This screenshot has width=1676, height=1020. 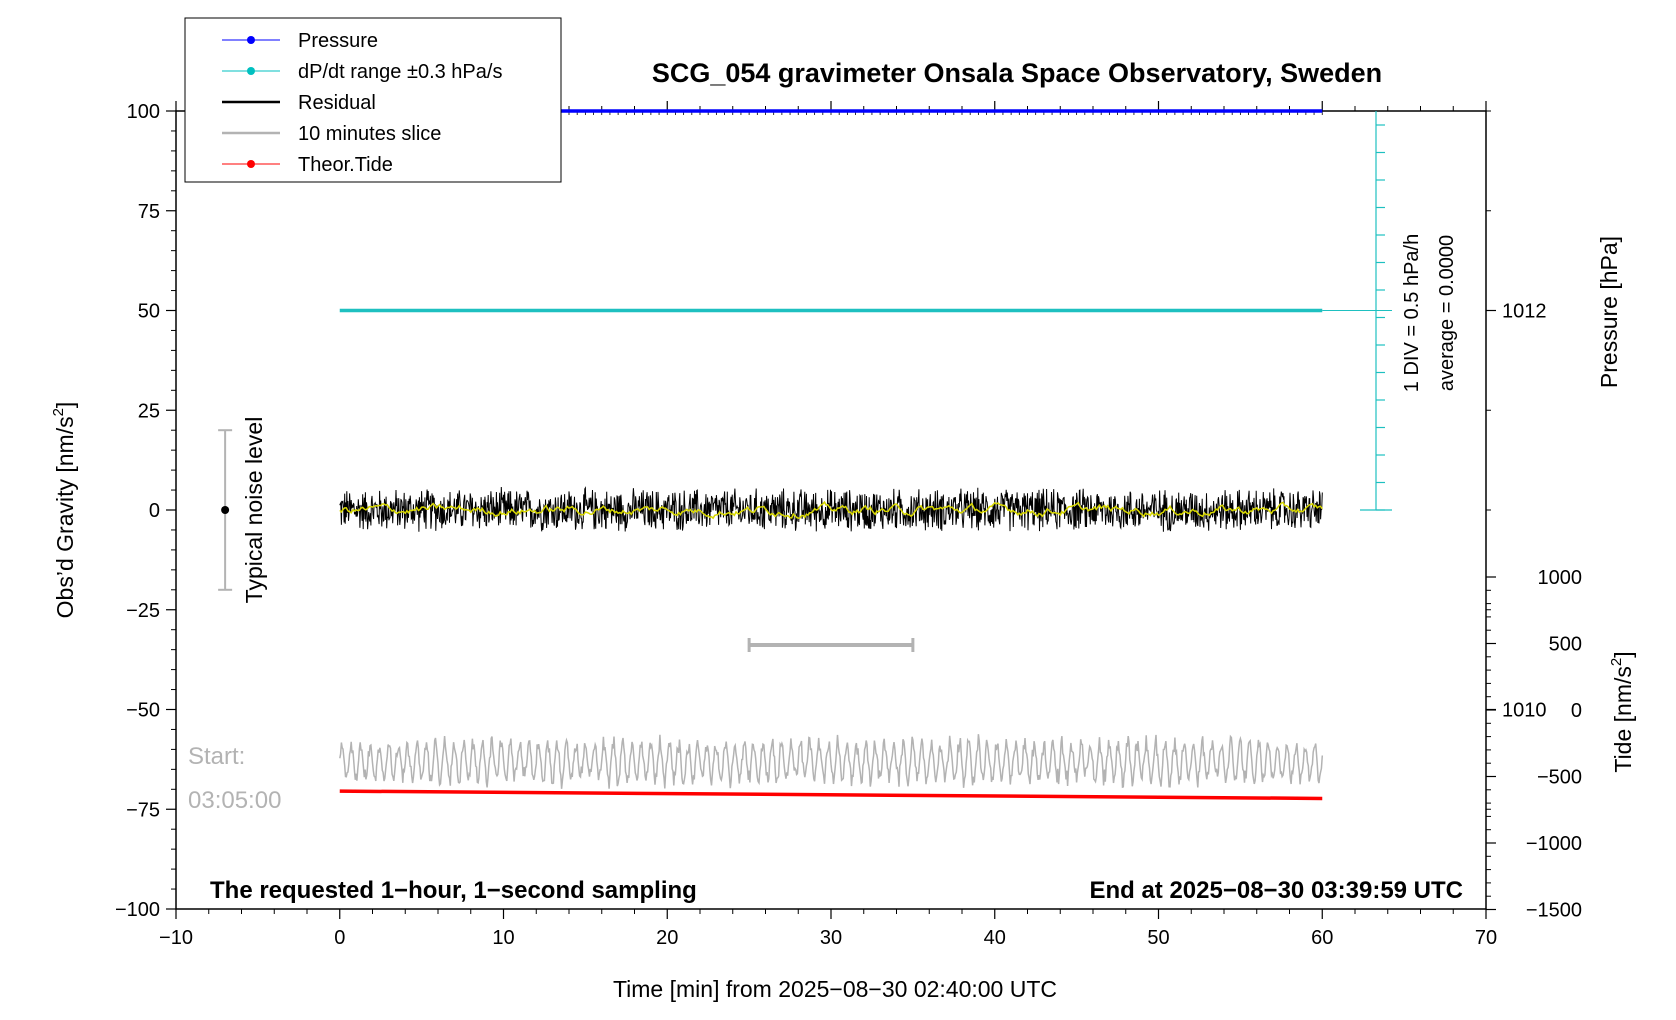 I want to click on pressure-tick-label: 1010, so click(x=1524, y=711).